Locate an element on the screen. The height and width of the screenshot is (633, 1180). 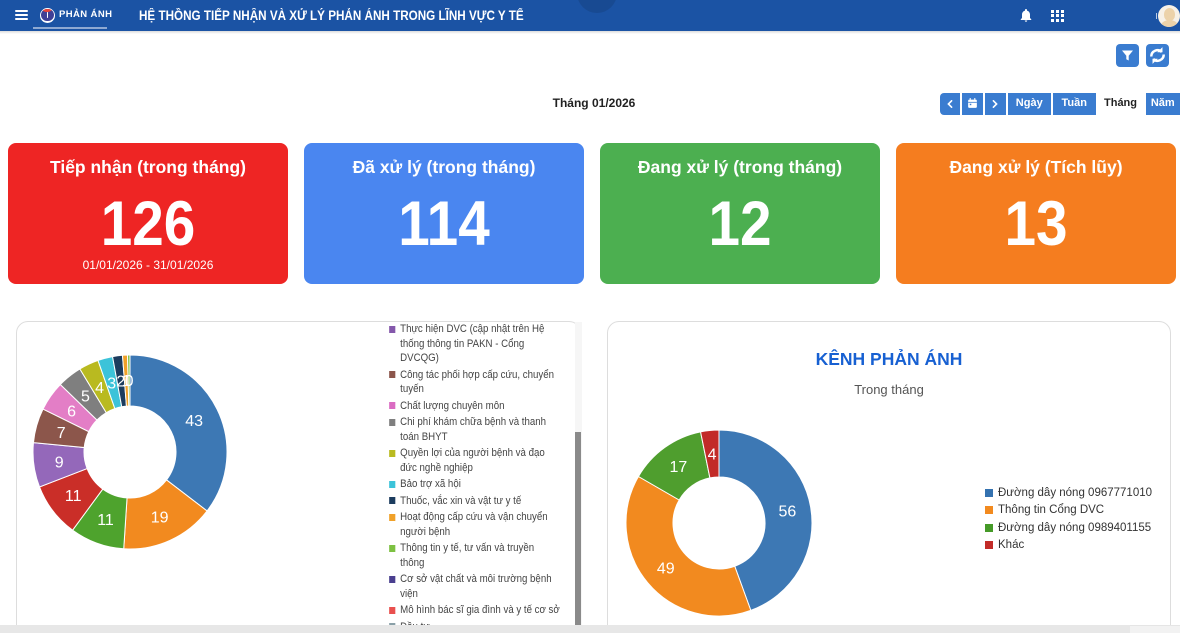
svg-text: 5 is located at coordinates (85, 397).